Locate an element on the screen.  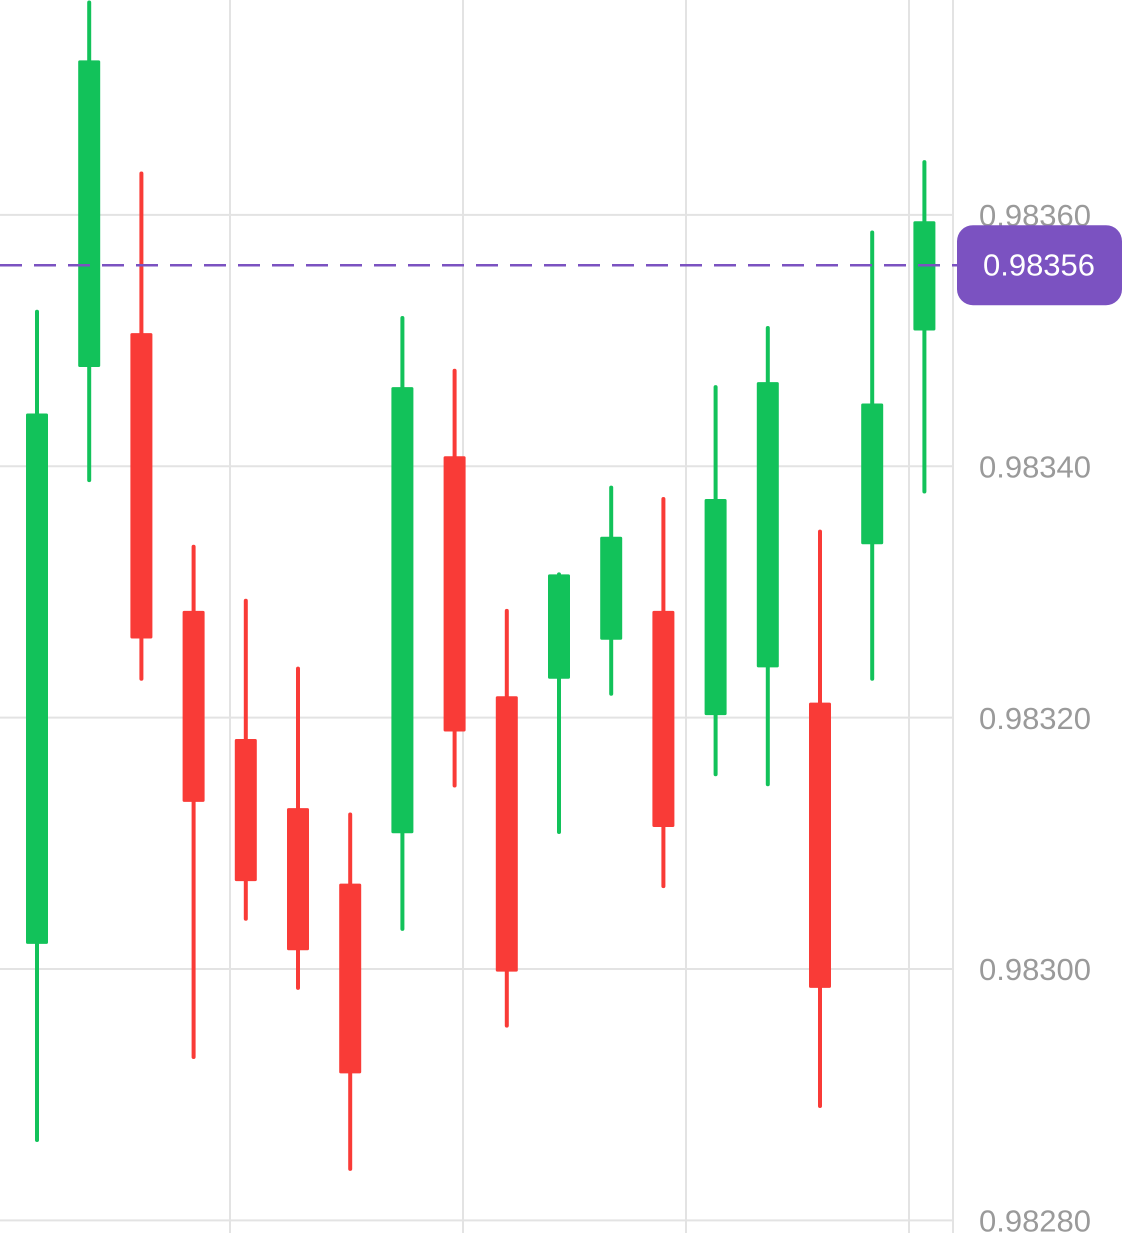
y-tick-label: 0.98320 is located at coordinates (1035, 718).